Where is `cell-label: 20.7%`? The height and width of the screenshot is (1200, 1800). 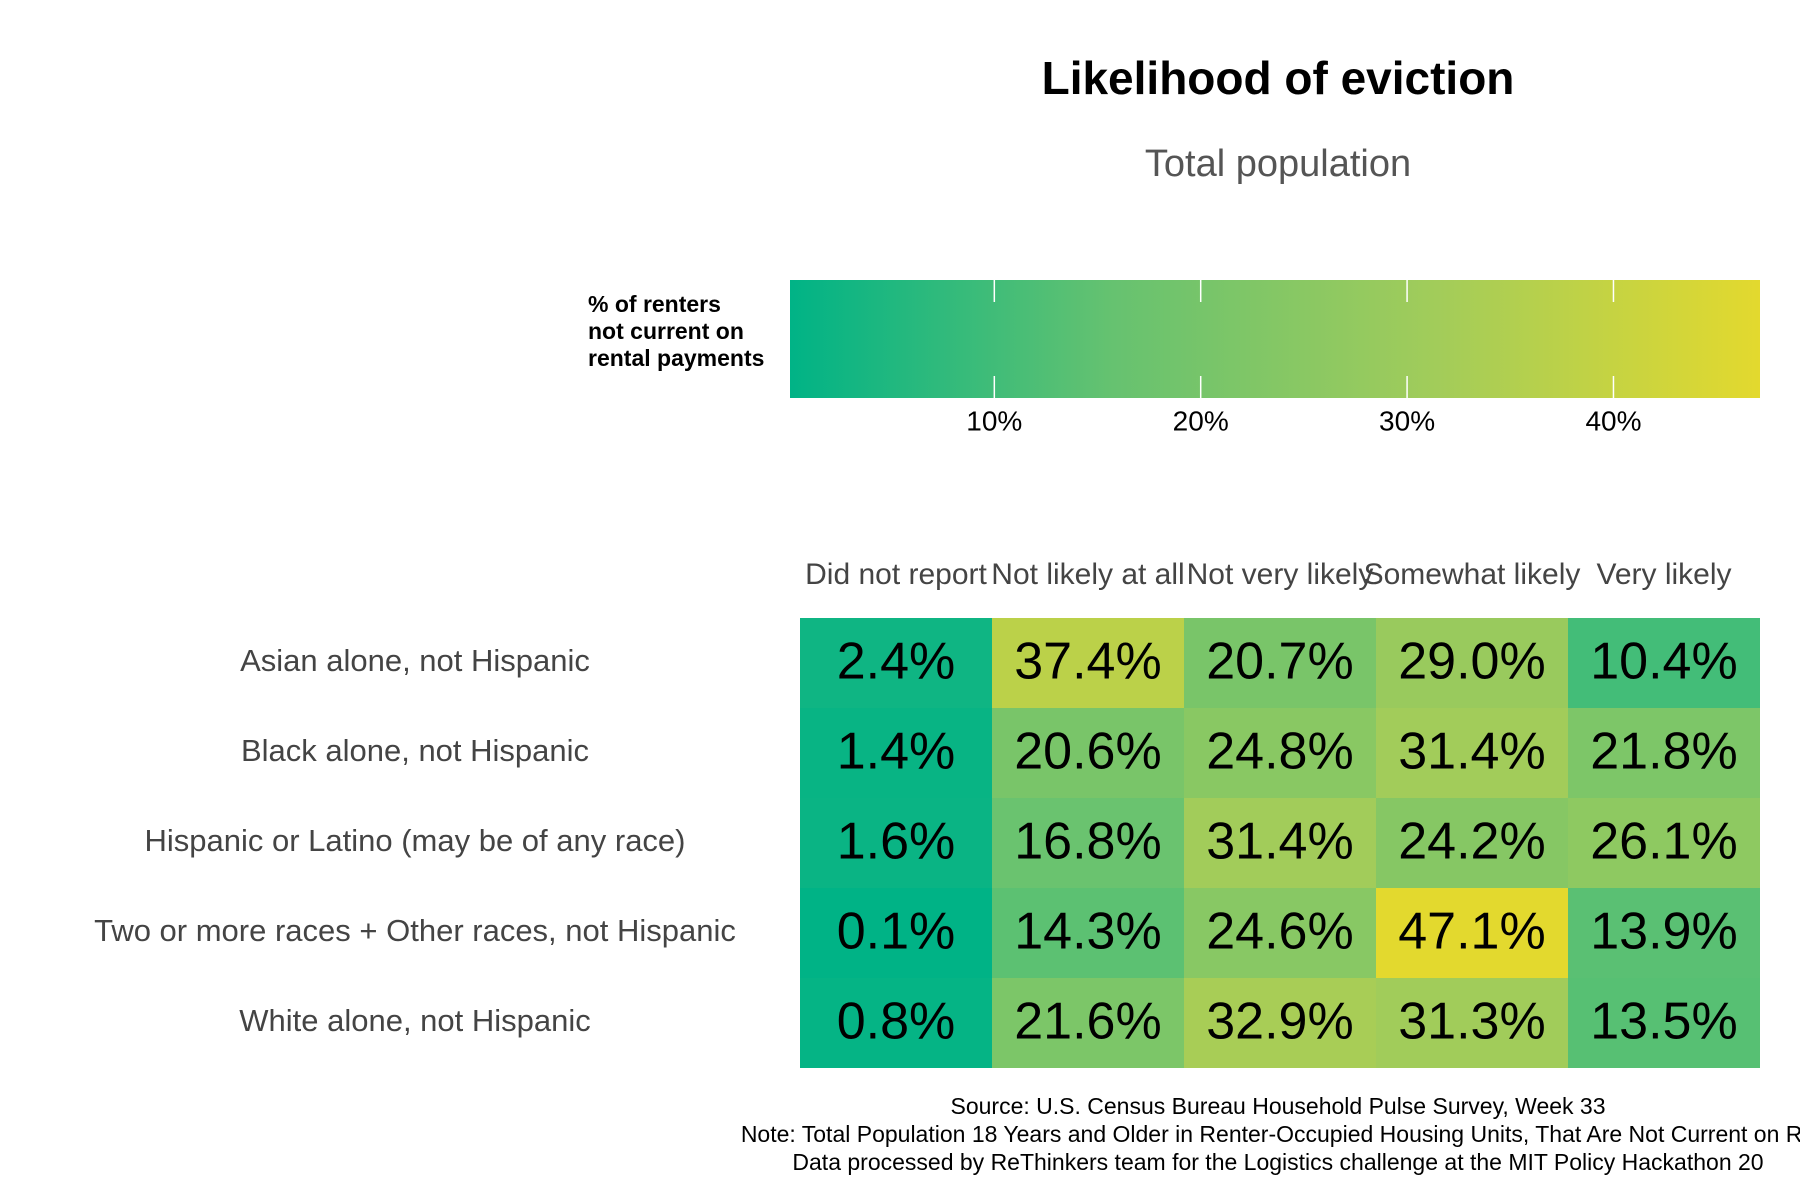 cell-label: 20.7% is located at coordinates (1279, 662).